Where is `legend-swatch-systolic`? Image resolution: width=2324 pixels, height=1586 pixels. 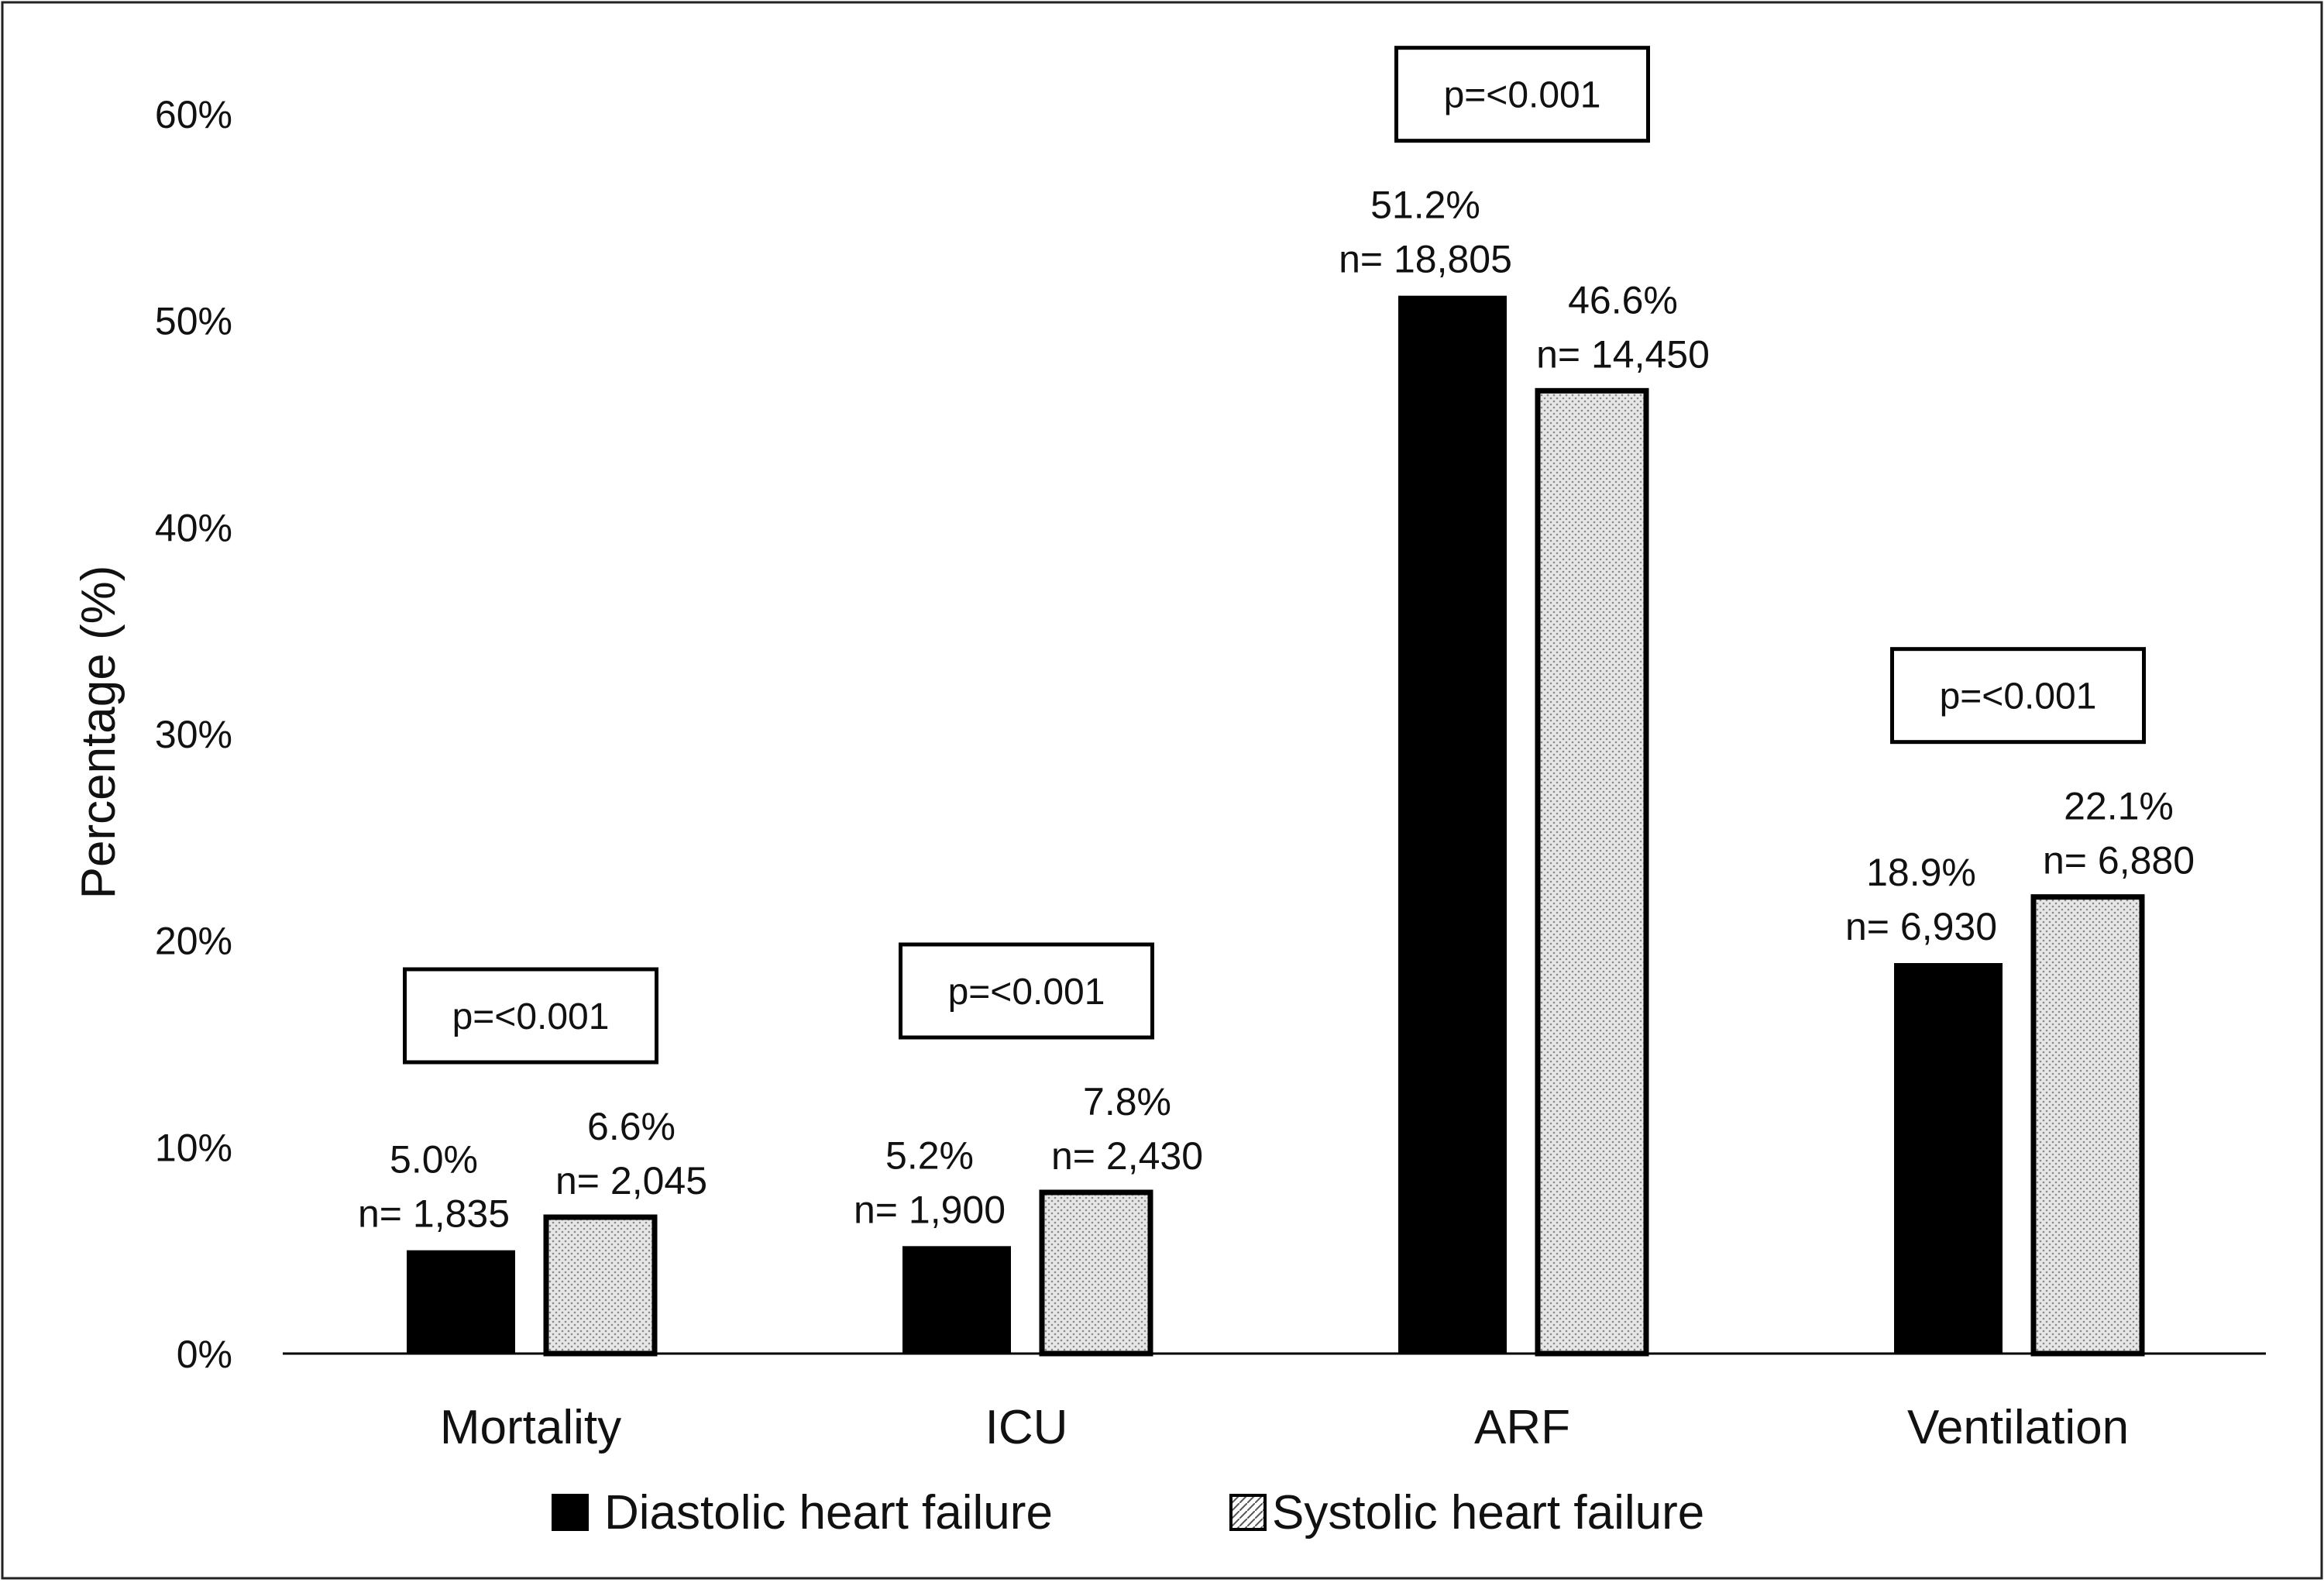
legend-swatch-systolic is located at coordinates (1248, 1513).